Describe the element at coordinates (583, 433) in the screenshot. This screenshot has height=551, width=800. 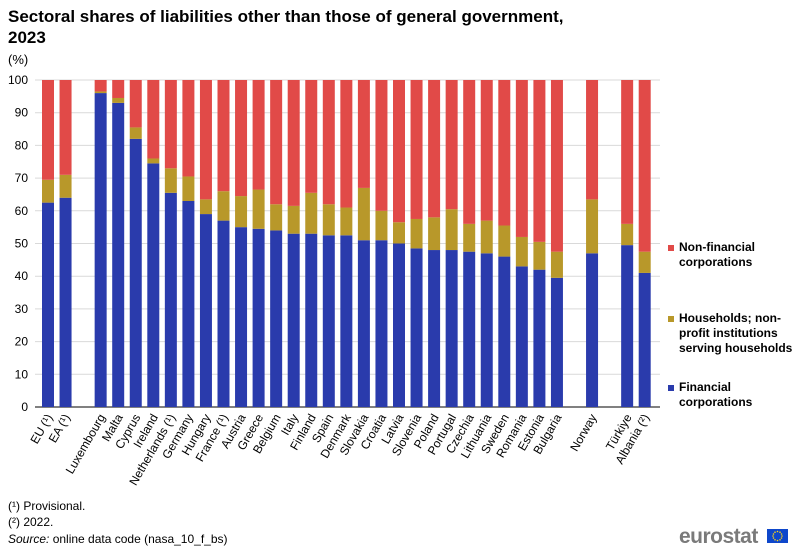
I see `x-tick-label: Norway` at that location.